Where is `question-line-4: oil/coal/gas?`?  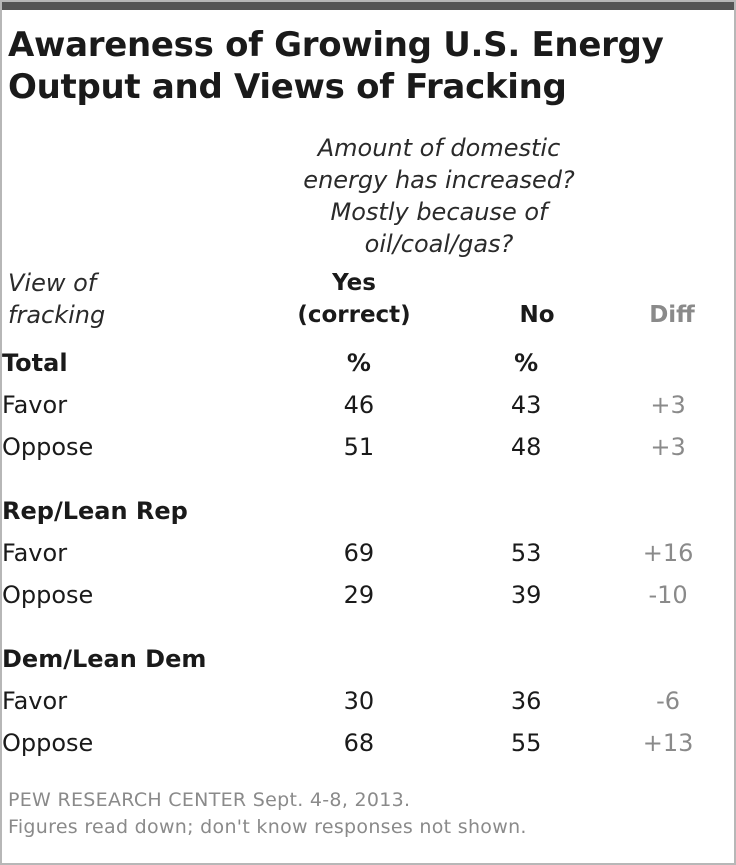
question-line-4: oil/coal/gas? is located at coordinates (439, 244).